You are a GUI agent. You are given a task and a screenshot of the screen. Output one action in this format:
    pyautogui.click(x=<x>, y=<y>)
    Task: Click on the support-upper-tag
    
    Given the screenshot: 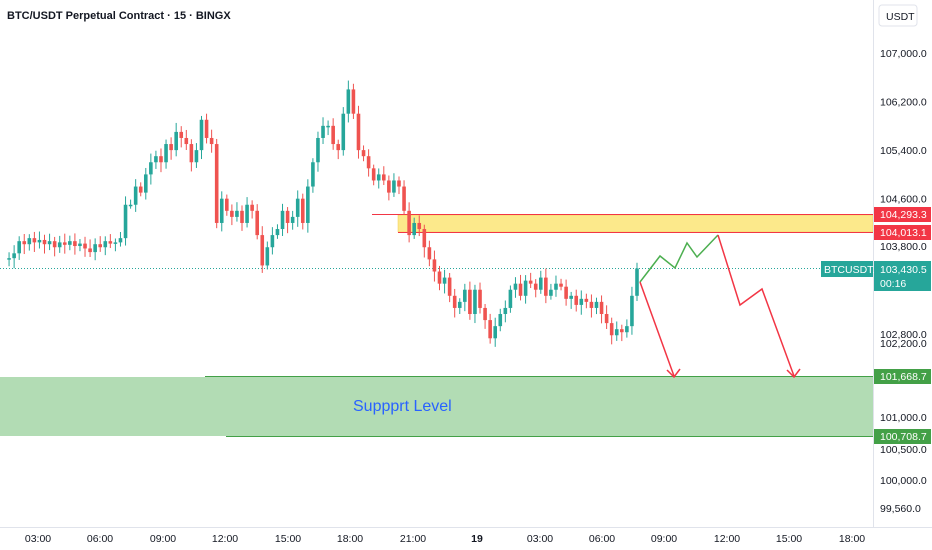 What is the action you would take?
    pyautogui.click(x=902, y=376)
    